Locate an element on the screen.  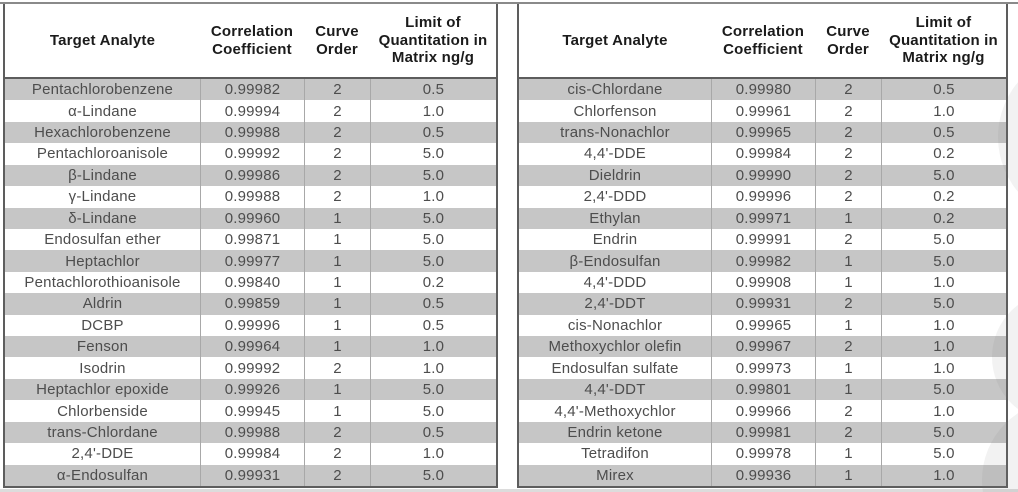
correlation-cell: 0.99986 is located at coordinates (252, 175).